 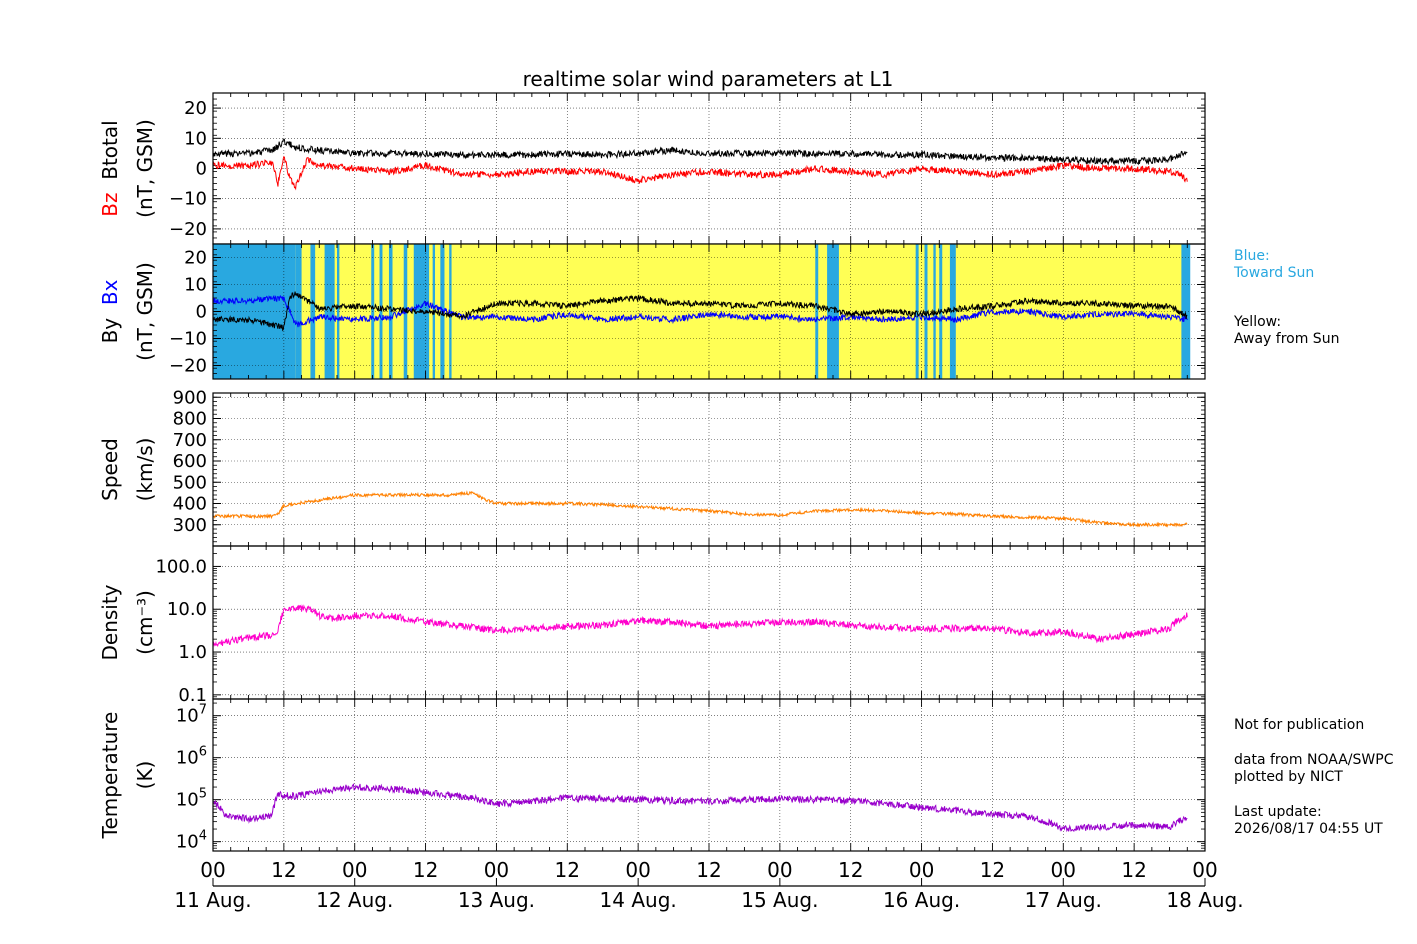 What do you see at coordinates (110, 622) in the screenshot?
I see `y-axis-label: Density` at bounding box center [110, 622].